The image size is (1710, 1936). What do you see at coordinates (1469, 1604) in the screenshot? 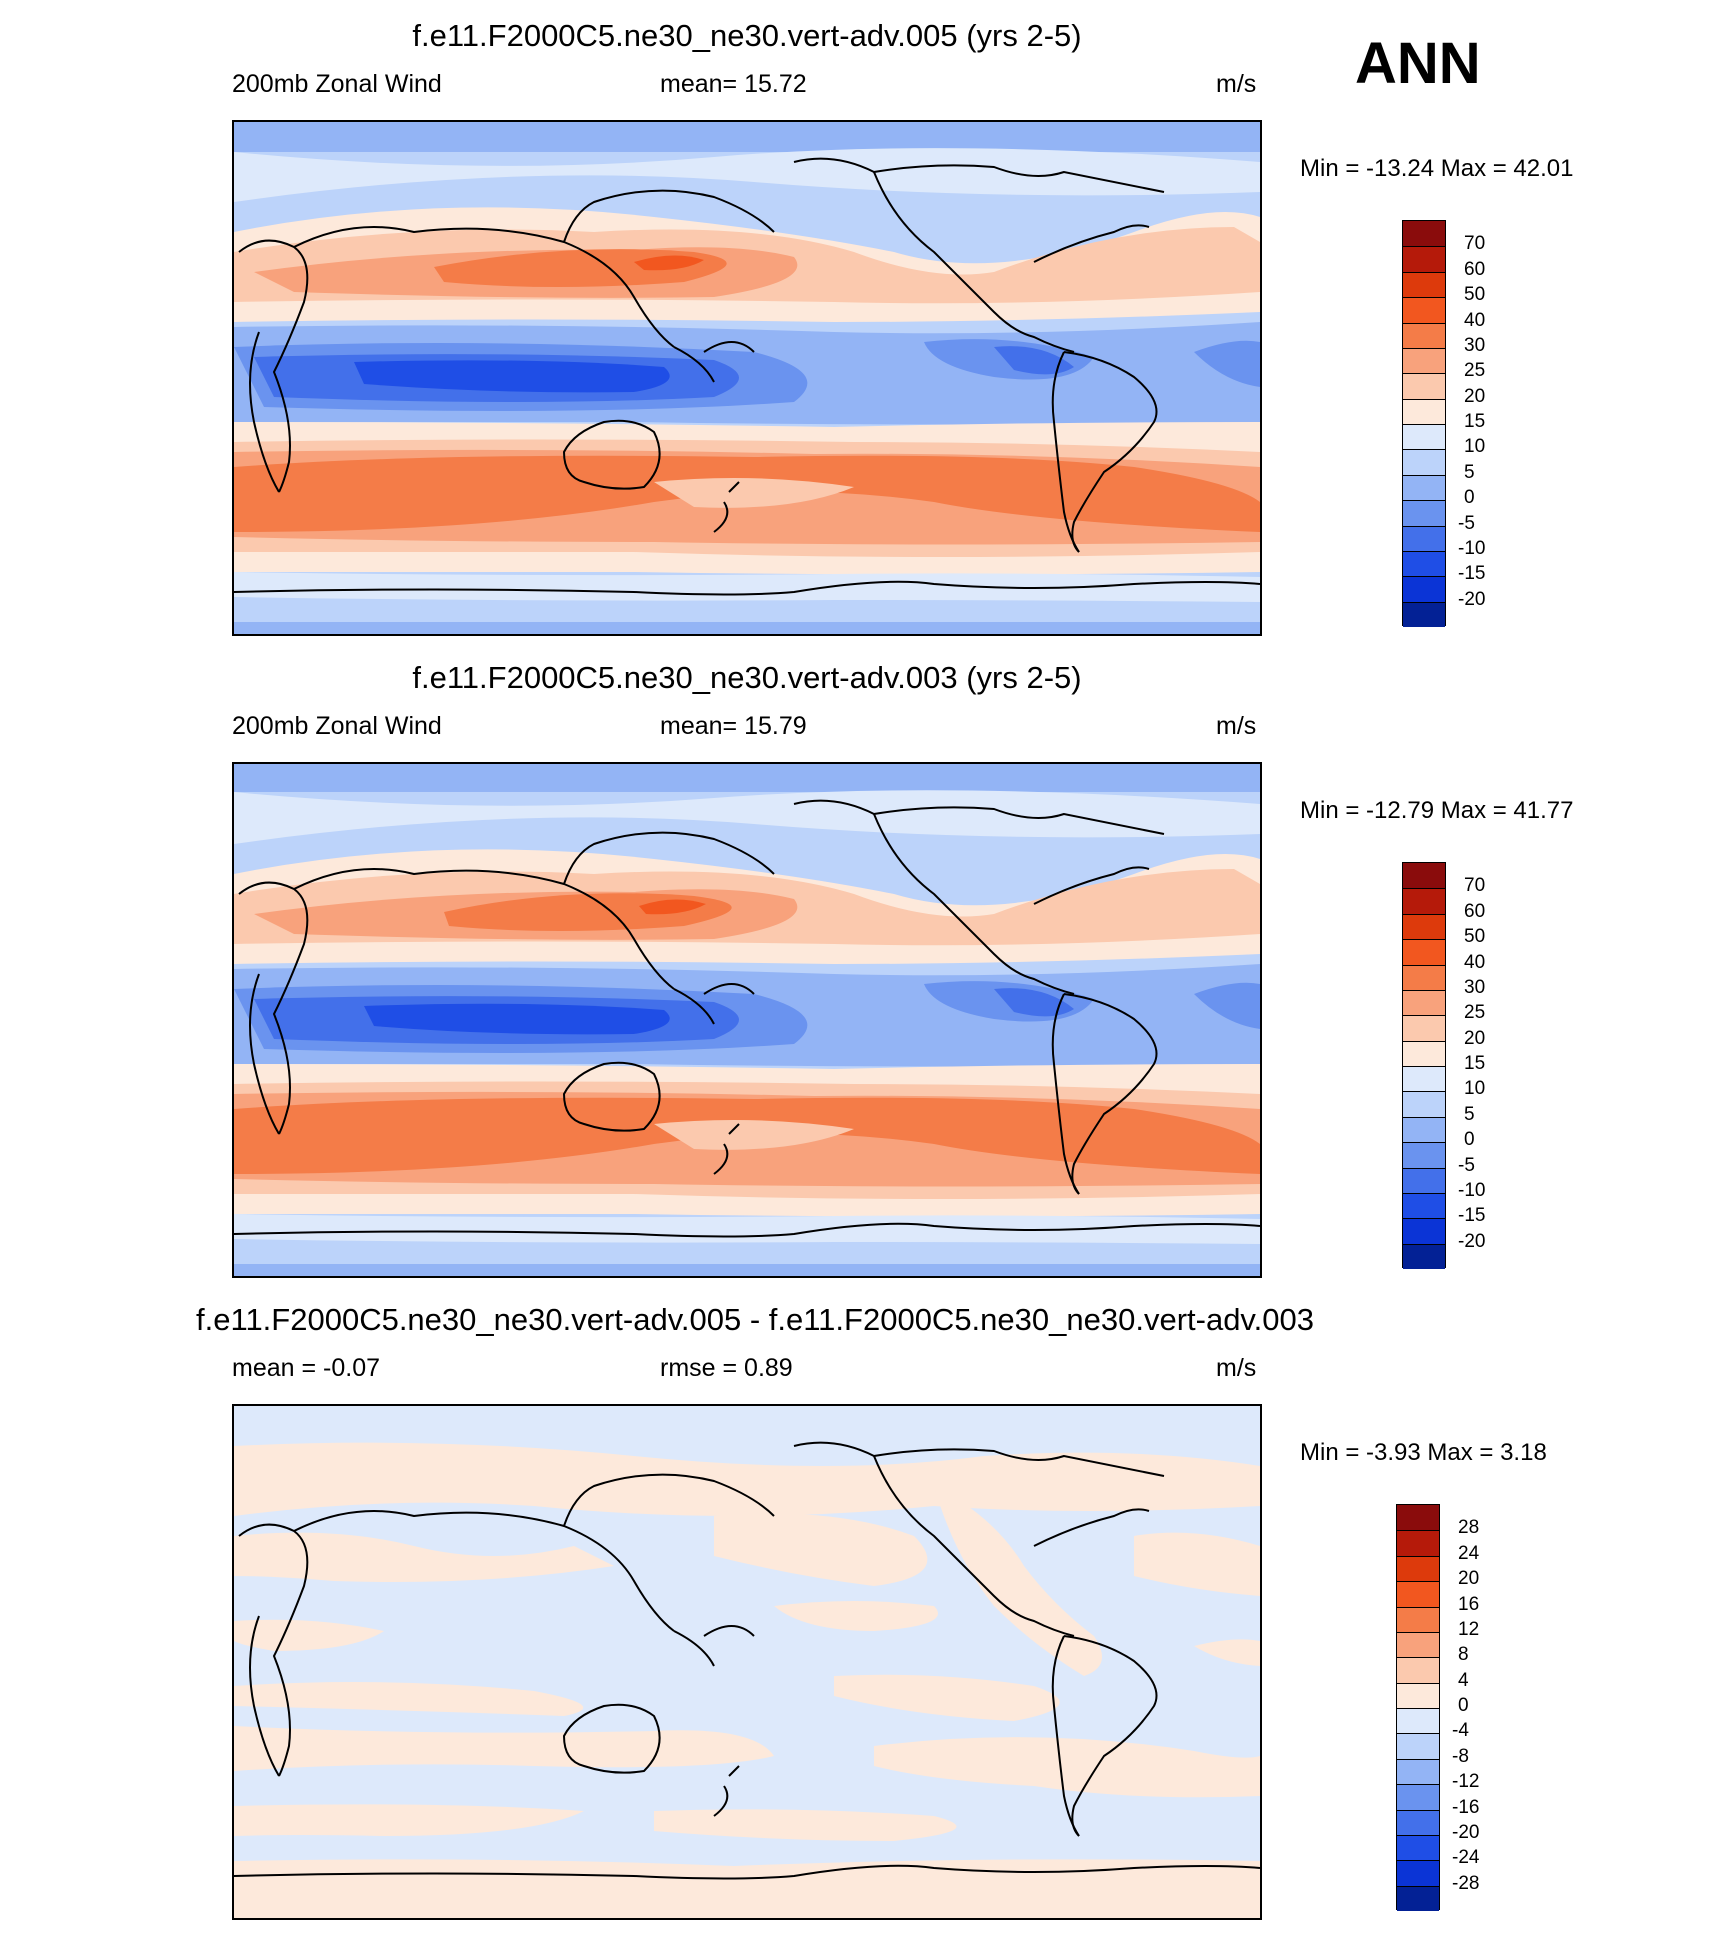
I see `colorbar-tick-label: 16` at bounding box center [1469, 1604].